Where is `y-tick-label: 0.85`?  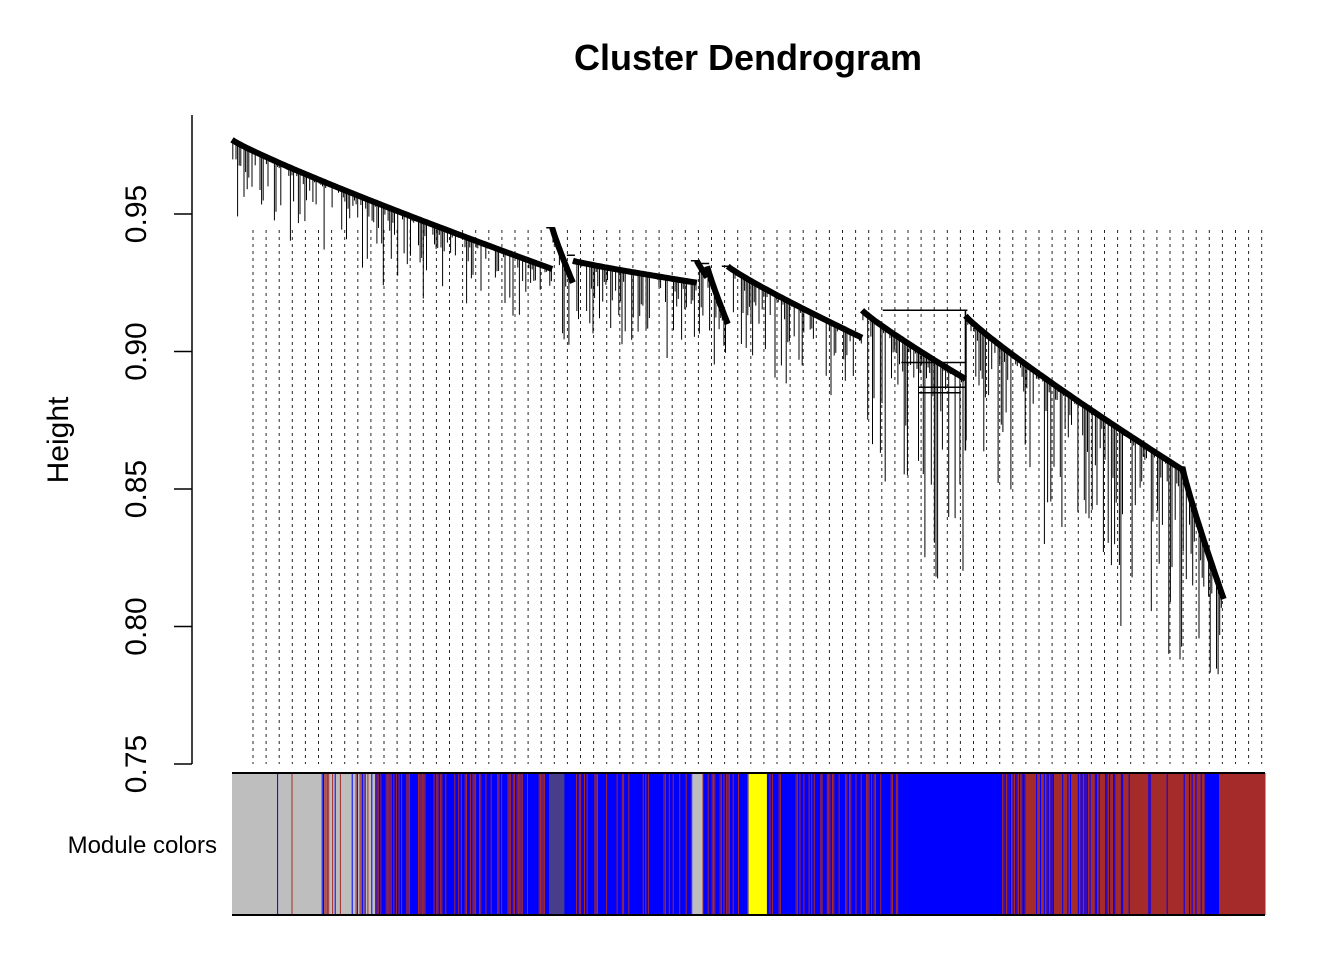 y-tick-label: 0.85 is located at coordinates (136, 489).